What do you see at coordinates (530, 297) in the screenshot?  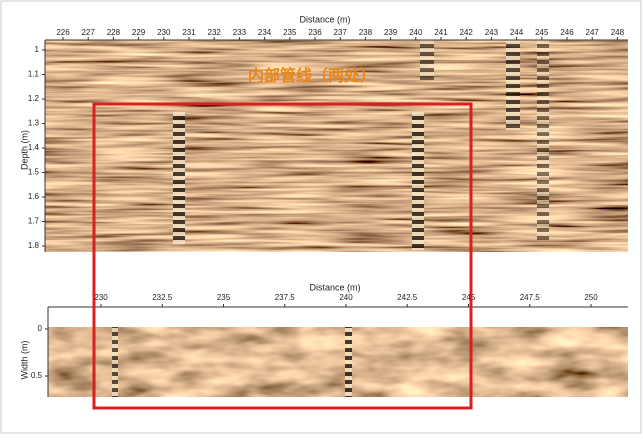 I see `x-tick-label: 247.5` at bounding box center [530, 297].